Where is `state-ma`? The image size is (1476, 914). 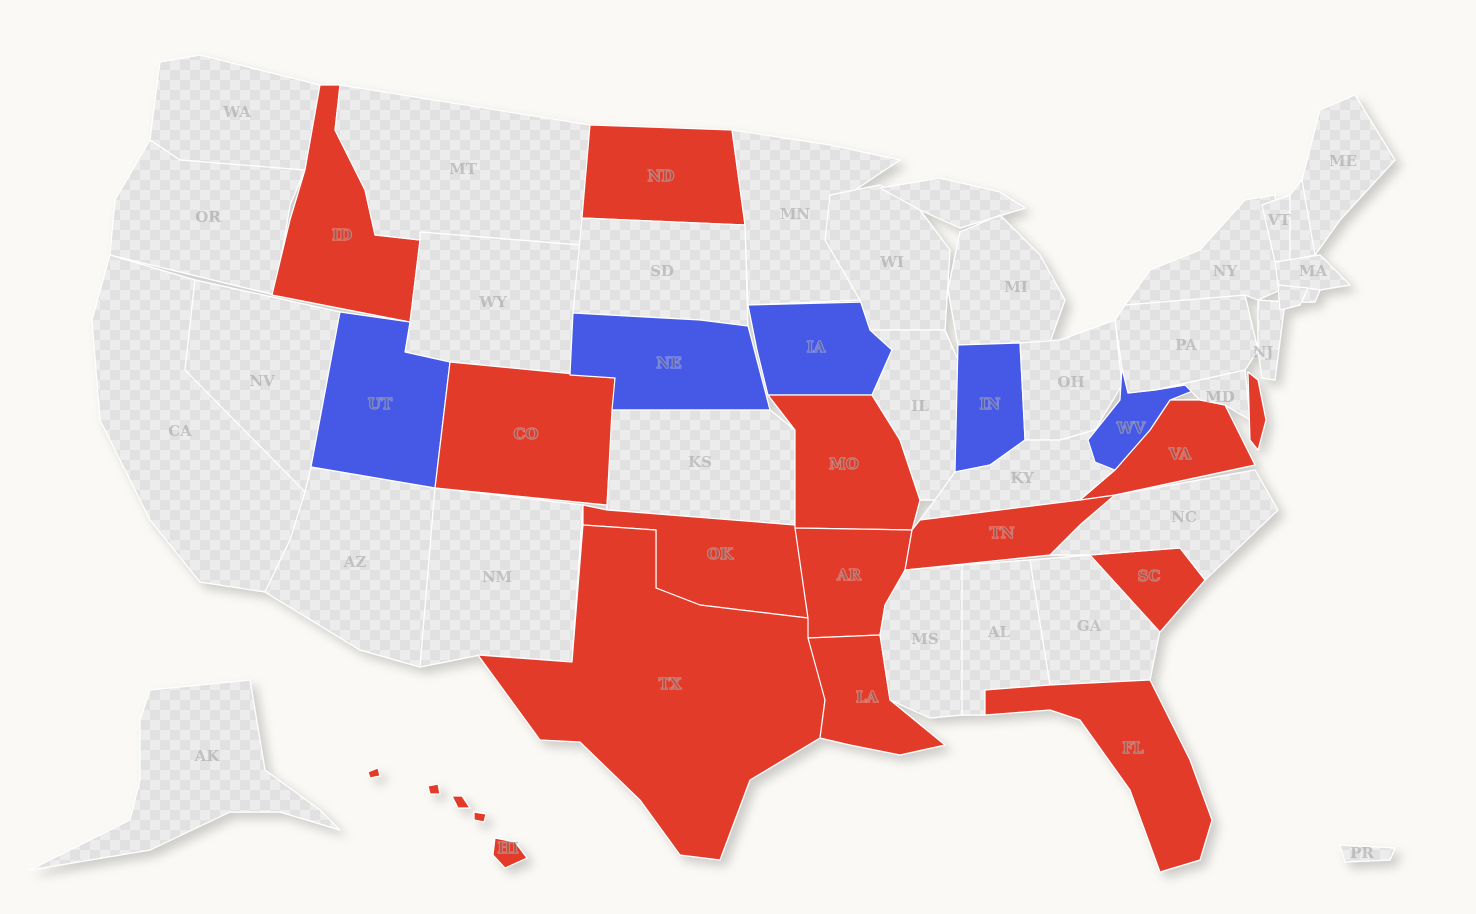 state-ma is located at coordinates (1312, 272).